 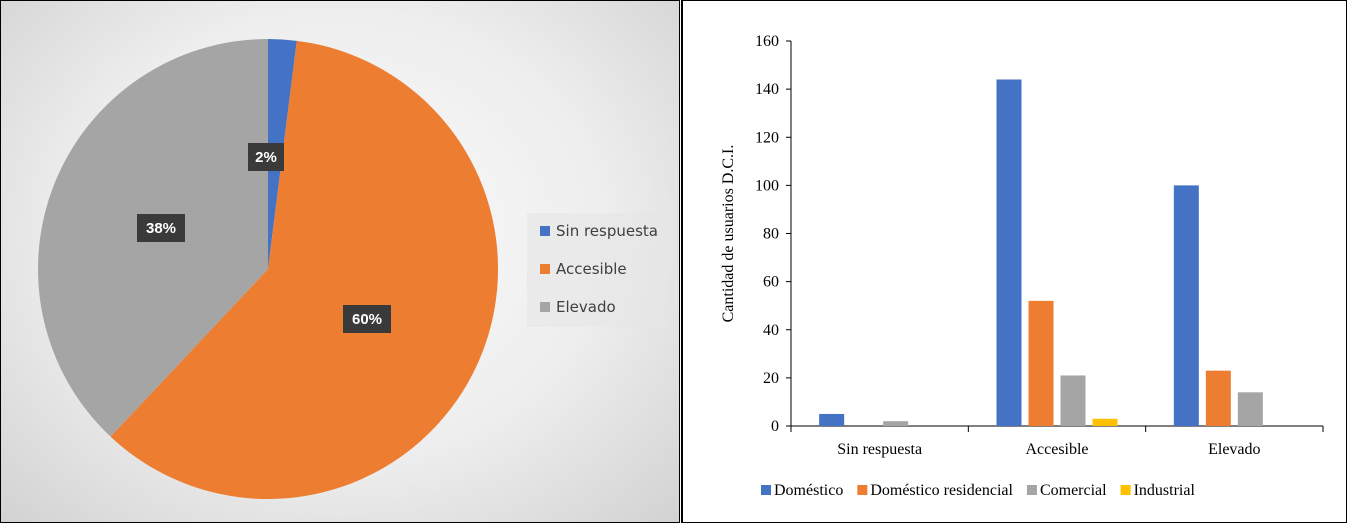 What do you see at coordinates (896, 423) in the screenshot?
I see `bar-sin-respuesta-comercial` at bounding box center [896, 423].